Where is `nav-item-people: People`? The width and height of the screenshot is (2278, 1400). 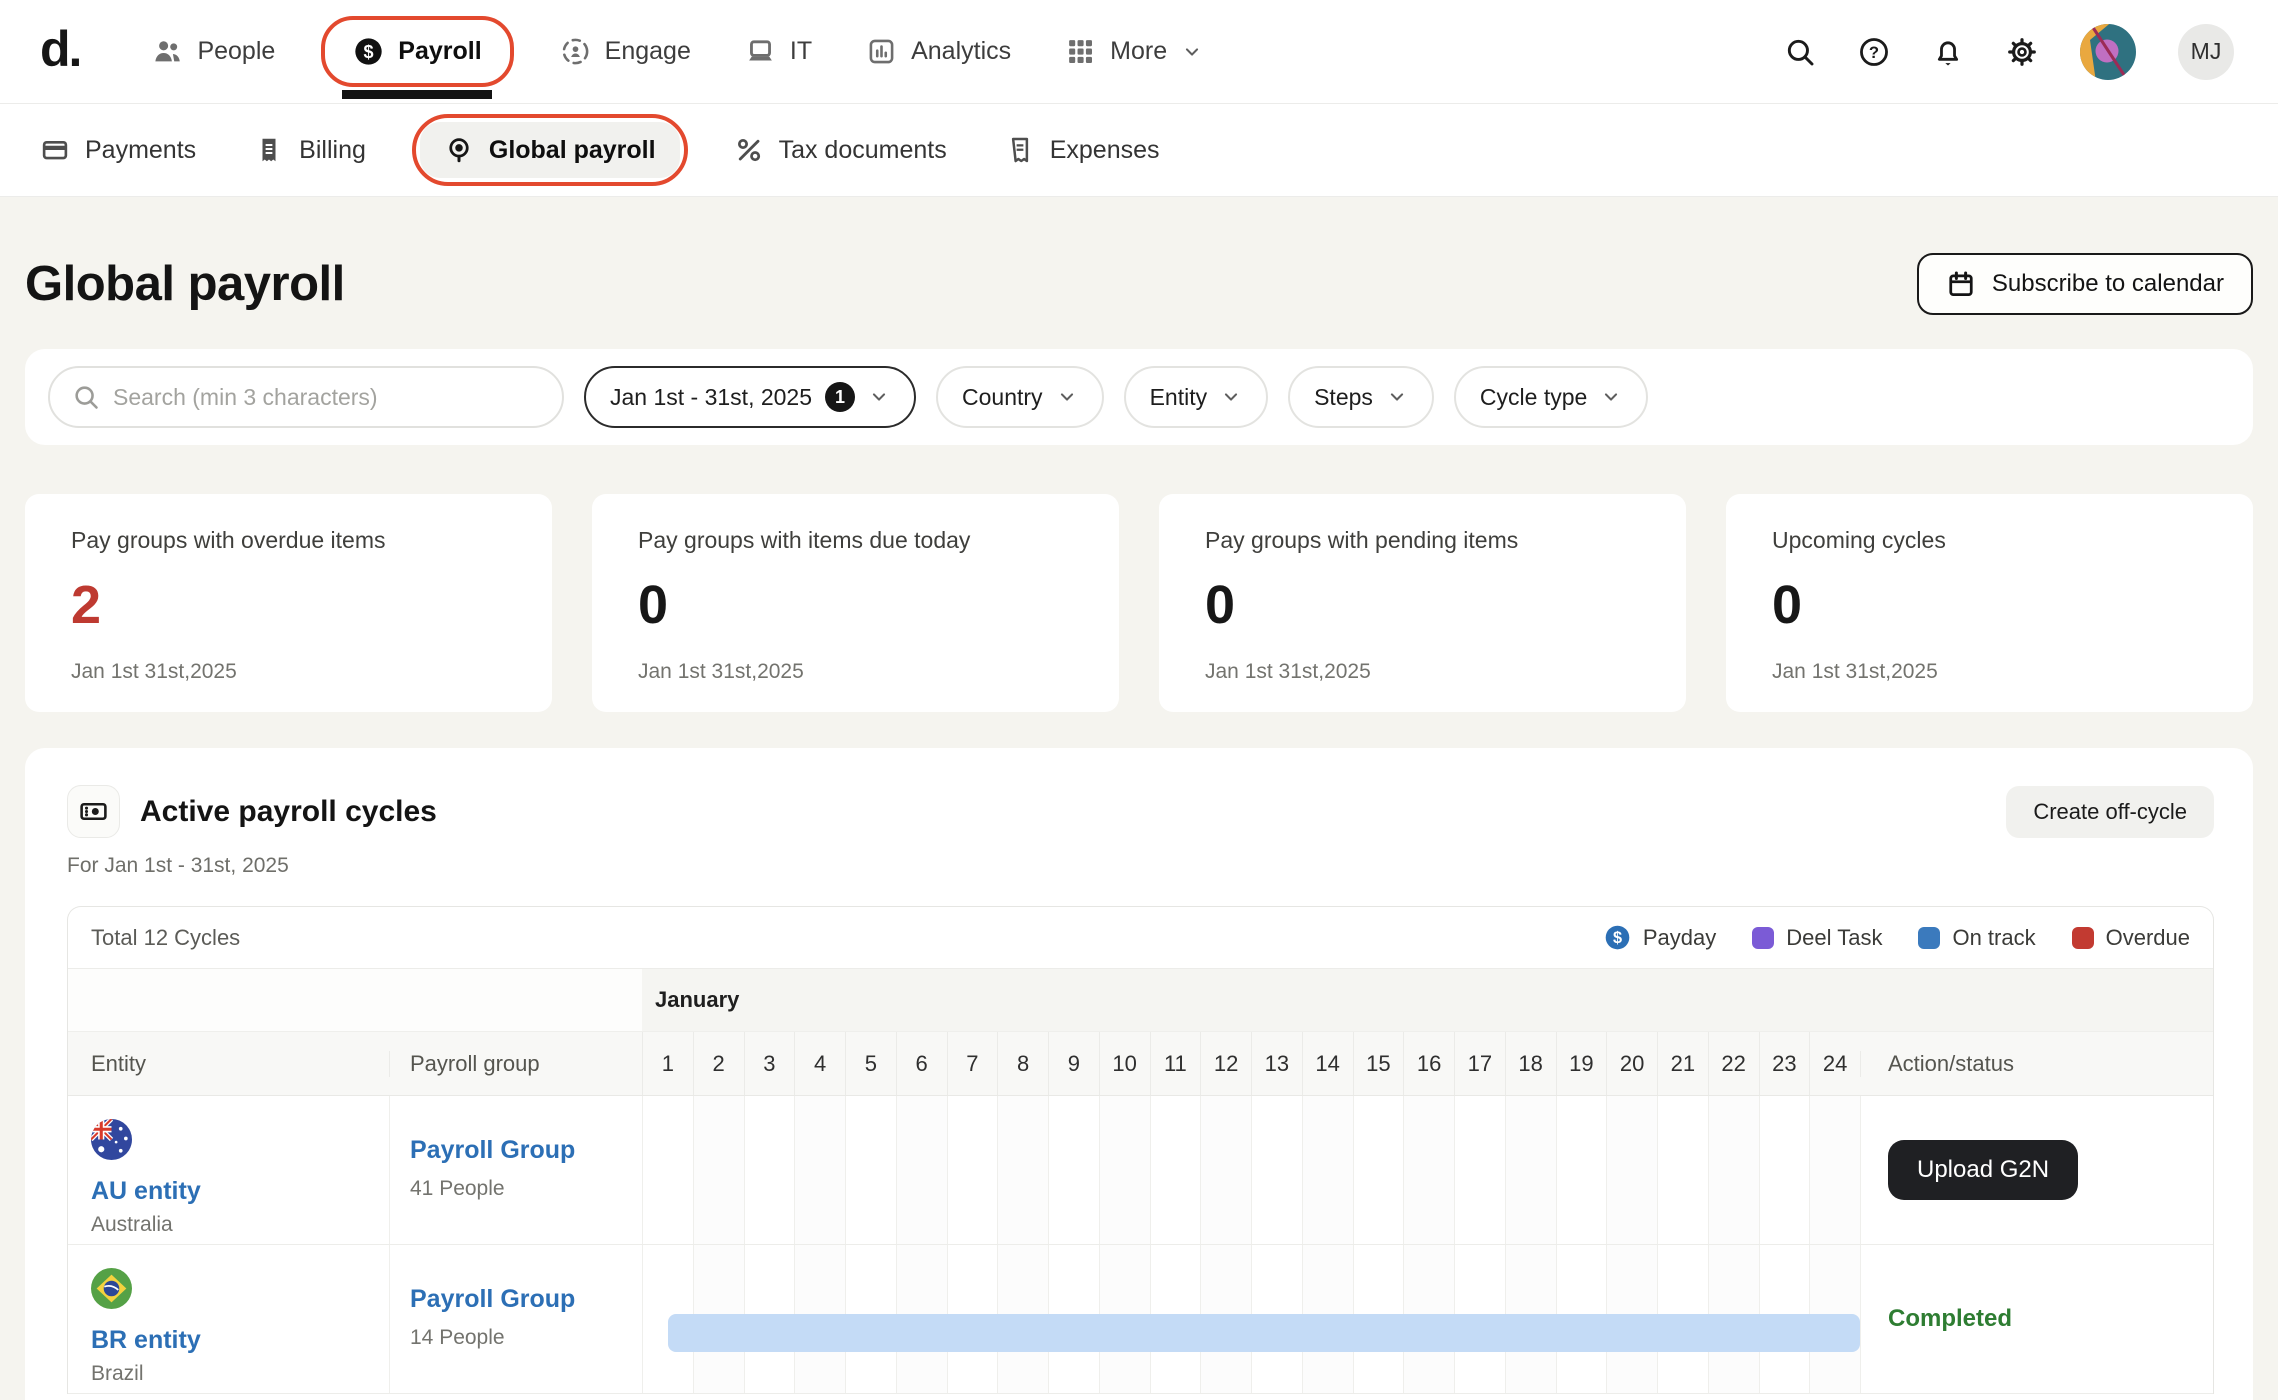 nav-item-people: People is located at coordinates (213, 51).